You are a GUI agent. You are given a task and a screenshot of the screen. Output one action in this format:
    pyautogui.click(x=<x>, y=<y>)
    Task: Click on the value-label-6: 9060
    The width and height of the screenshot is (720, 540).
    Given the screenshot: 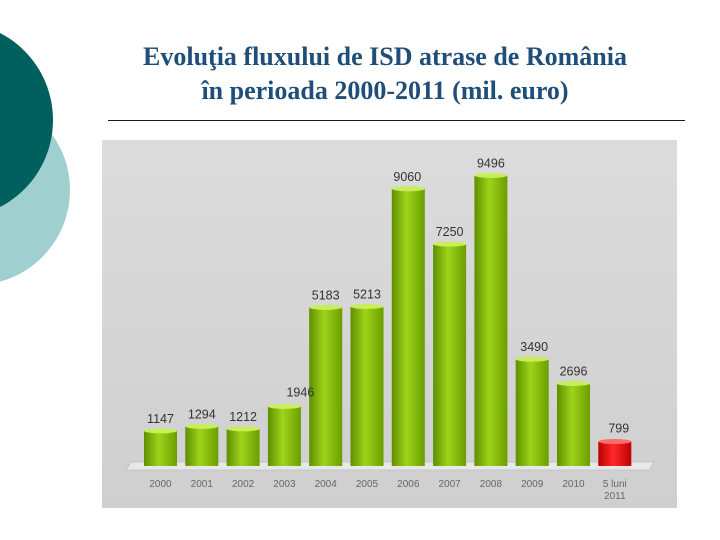 What is the action you would take?
    pyautogui.click(x=407, y=177)
    